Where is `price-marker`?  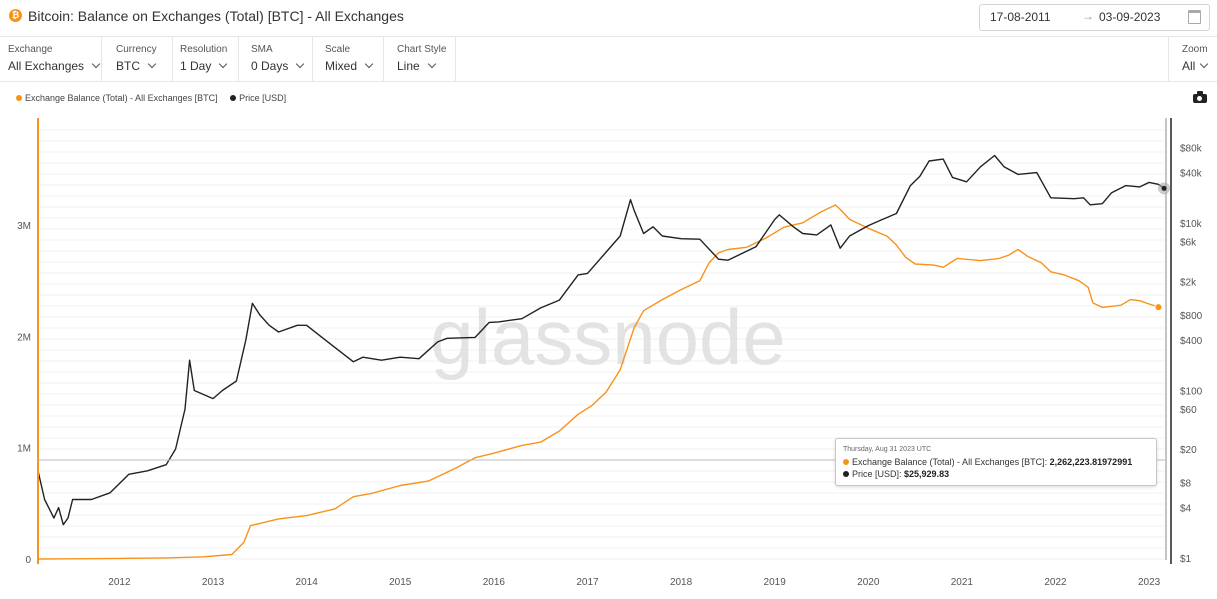
price-marker is located at coordinates (1164, 188).